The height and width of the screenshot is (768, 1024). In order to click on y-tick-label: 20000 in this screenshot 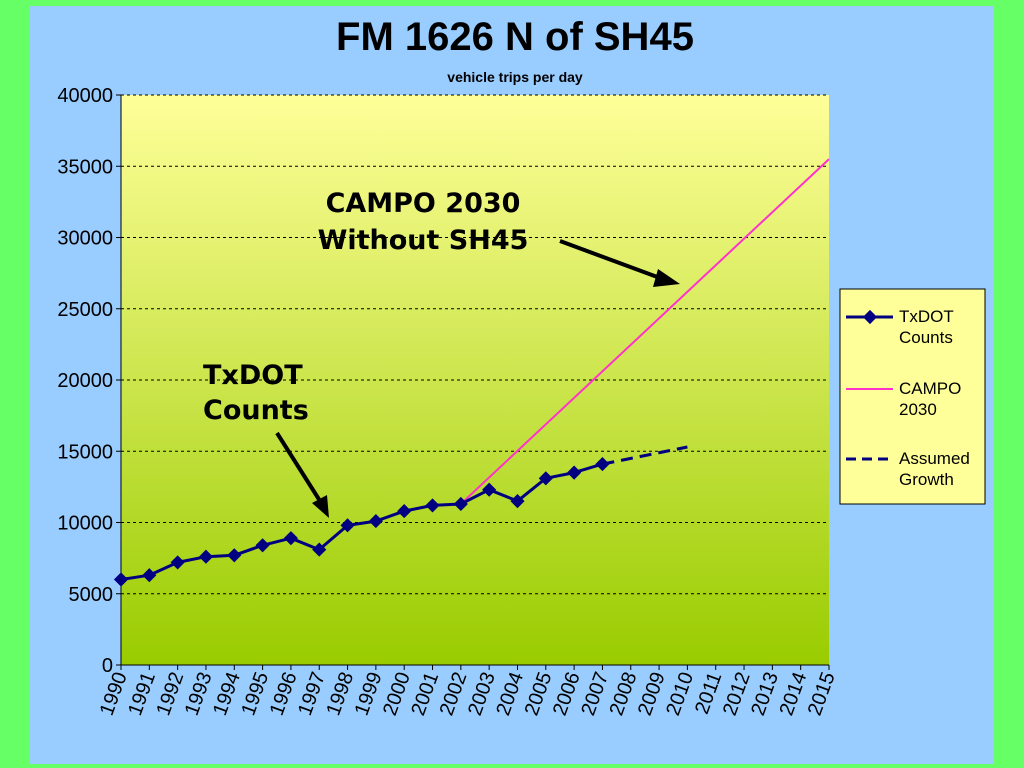, I will do `click(85, 381)`.